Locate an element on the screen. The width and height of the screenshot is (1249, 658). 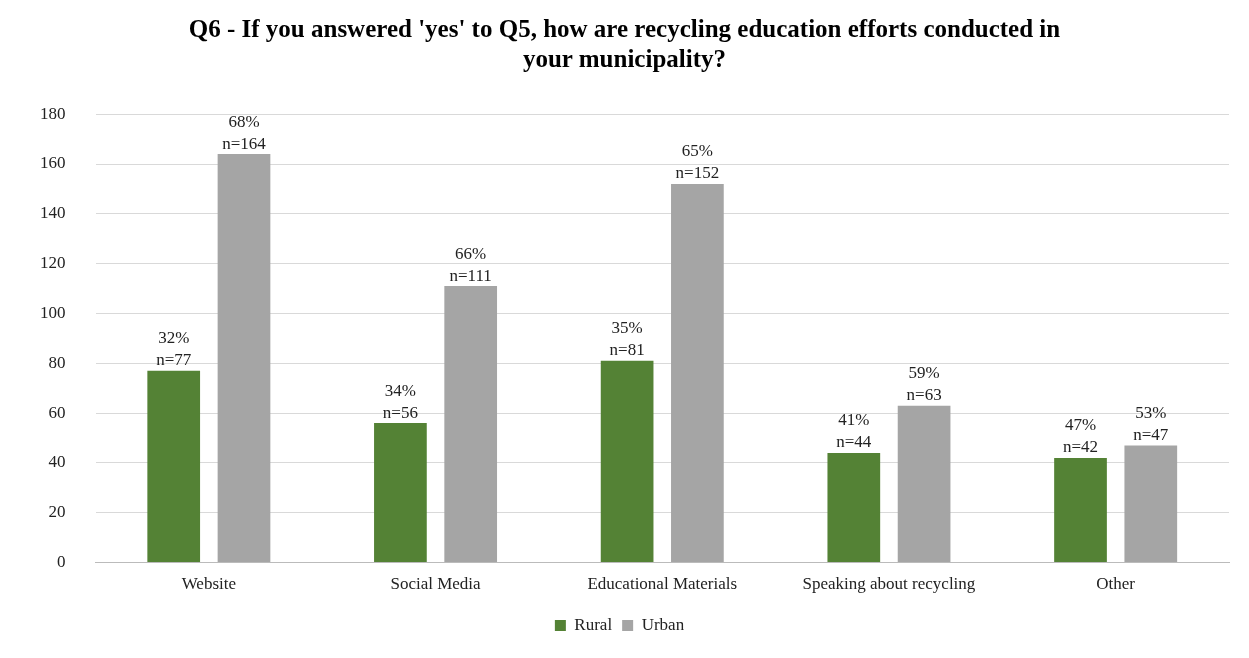
x-tick-label: Social Media is located at coordinates (436, 584).